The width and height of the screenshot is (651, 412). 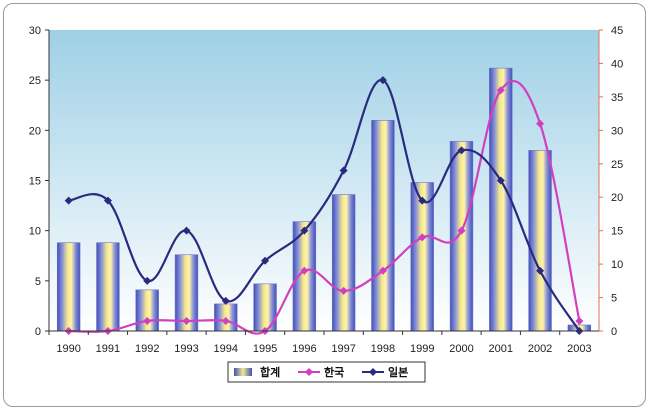 What do you see at coordinates (617, 31) in the screenshot?
I see `y2-tick-label: 45` at bounding box center [617, 31].